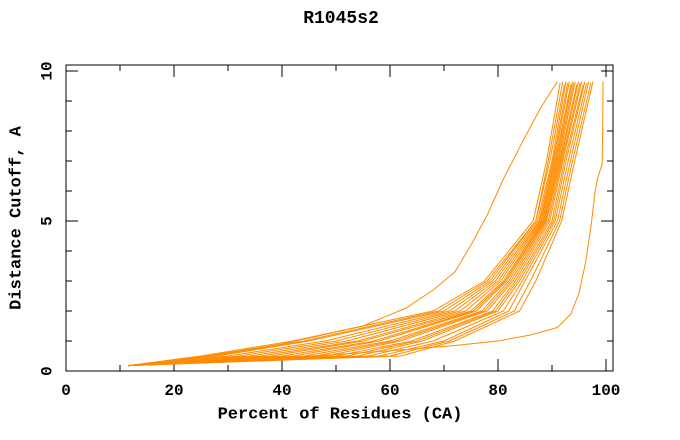 The height and width of the screenshot is (440, 680). I want to click on y-tick-label: 5, so click(48, 221).